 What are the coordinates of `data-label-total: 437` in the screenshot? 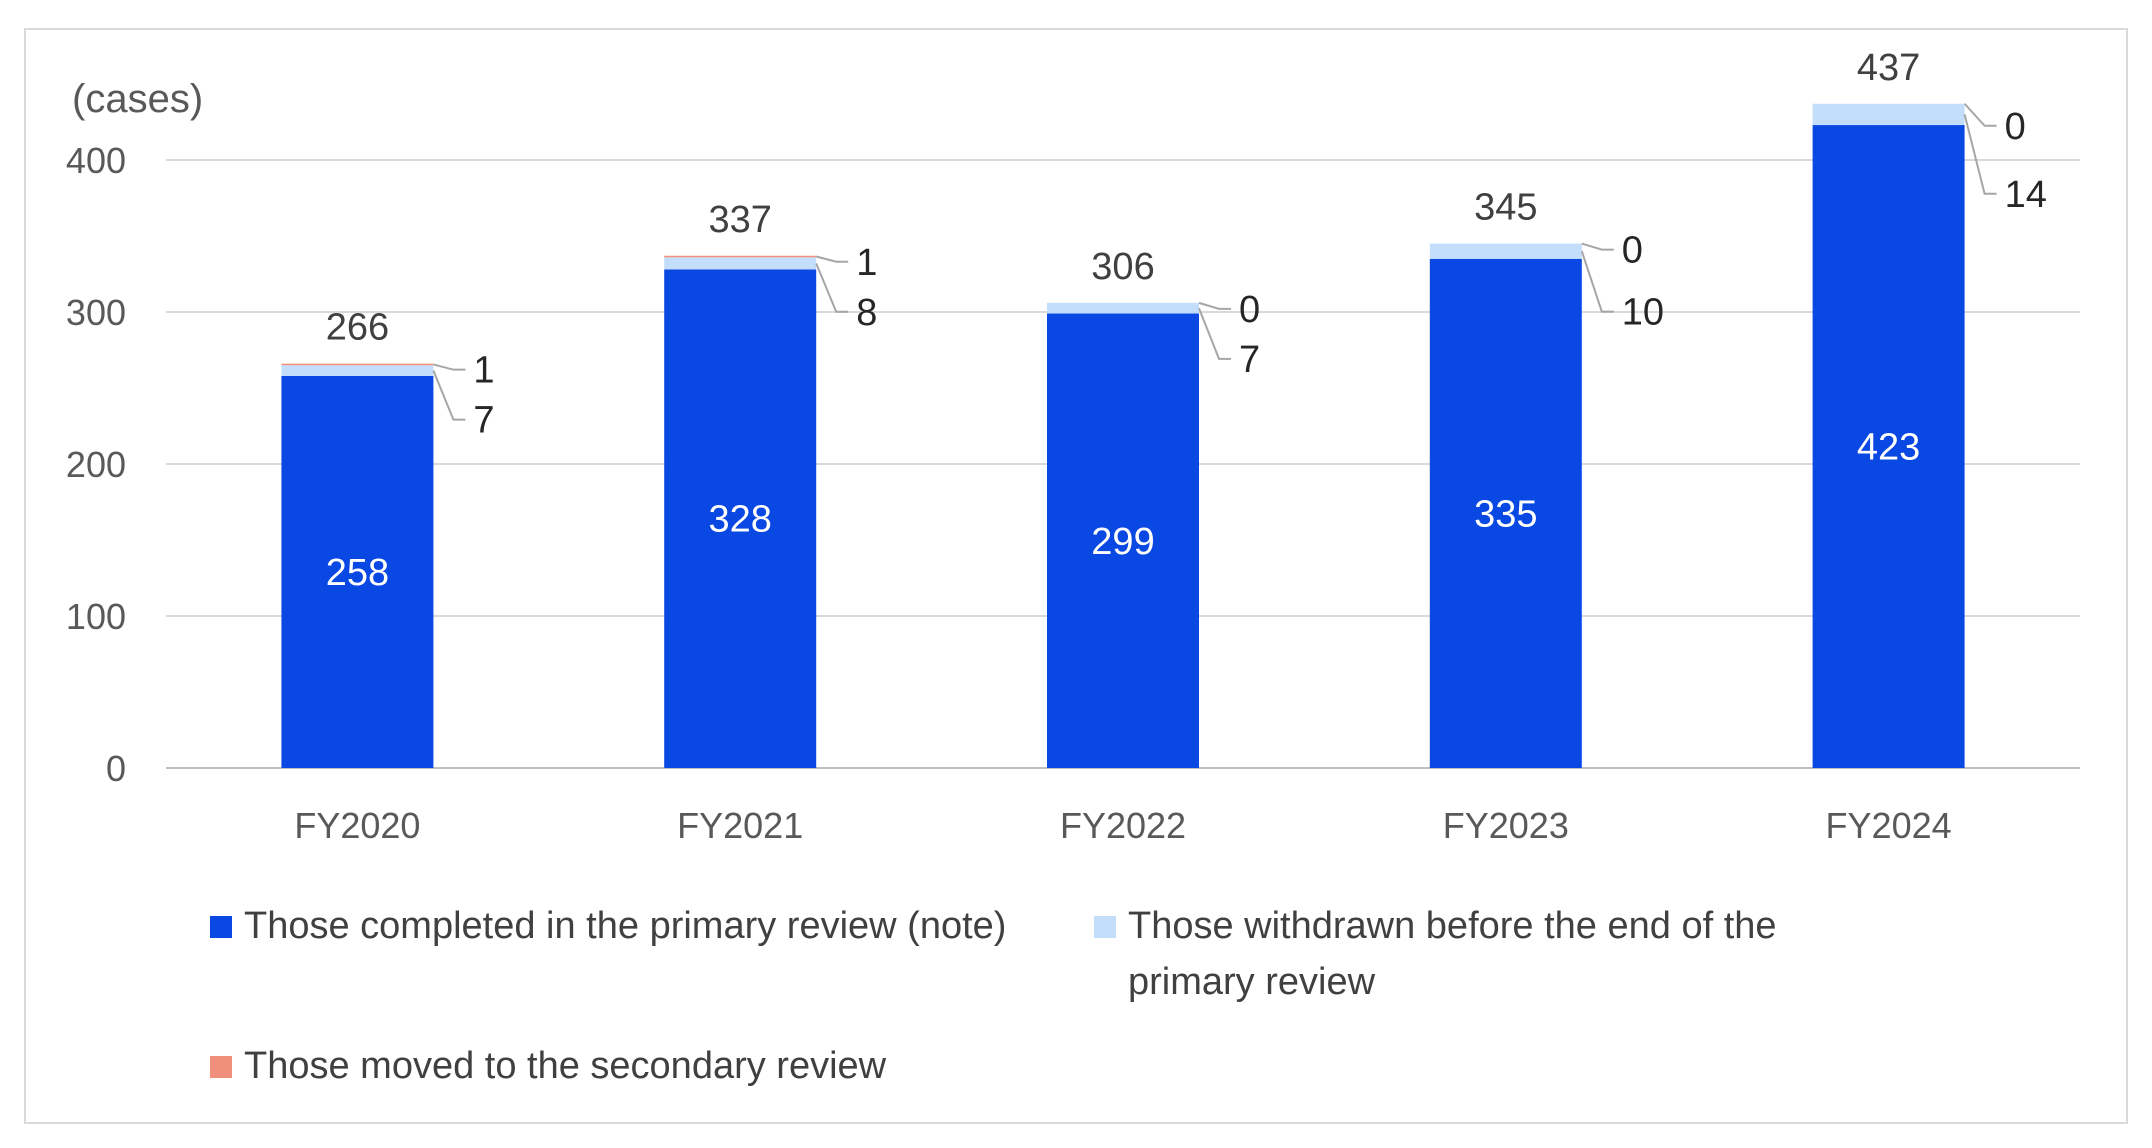 It's located at (1888, 68).